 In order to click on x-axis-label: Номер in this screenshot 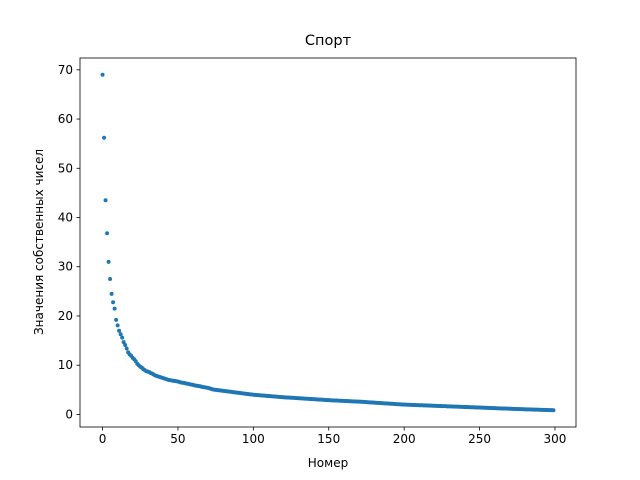, I will do `click(328, 463)`.